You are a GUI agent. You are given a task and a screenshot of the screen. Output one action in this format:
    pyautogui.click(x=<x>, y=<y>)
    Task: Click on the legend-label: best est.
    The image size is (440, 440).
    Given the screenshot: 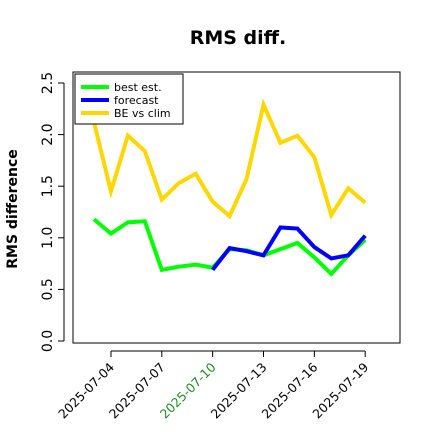 What is the action you would take?
    pyautogui.click(x=138, y=87)
    